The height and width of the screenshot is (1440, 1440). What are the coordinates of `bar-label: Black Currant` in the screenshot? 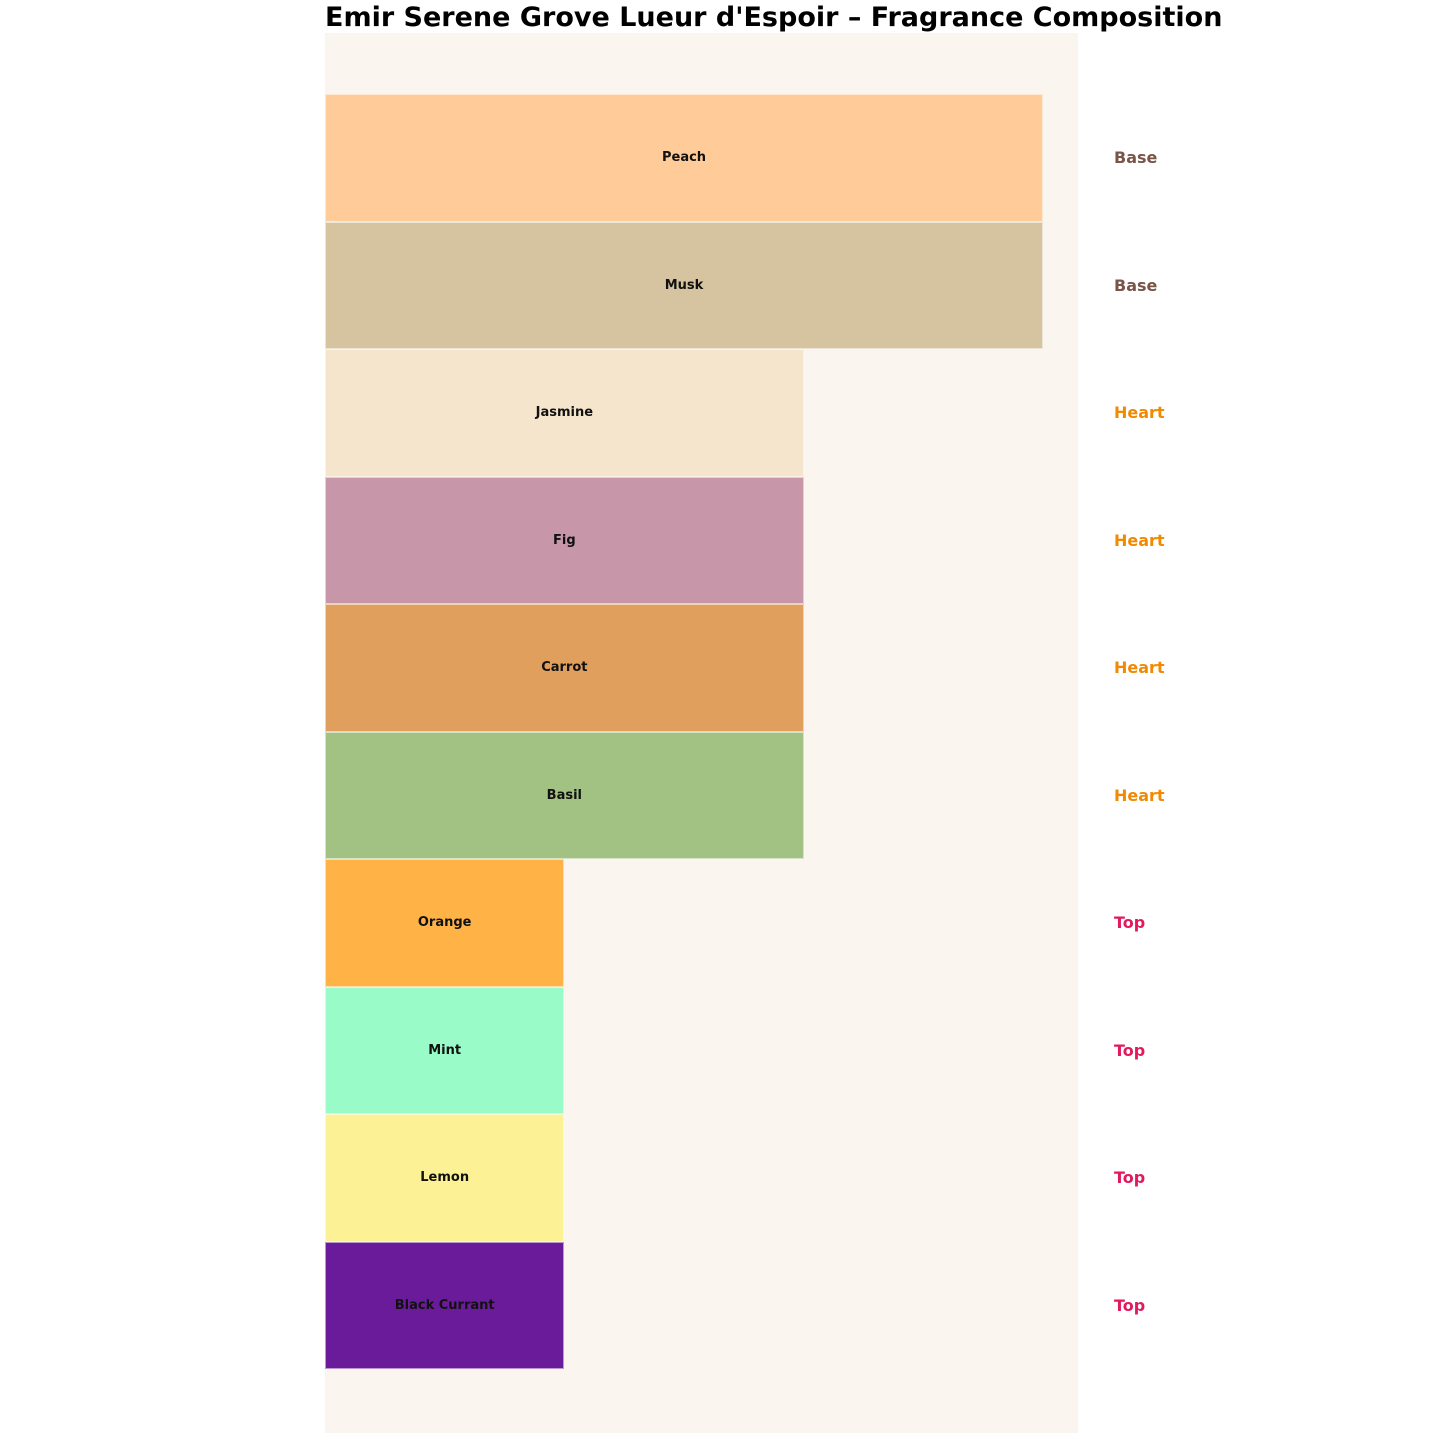 It's located at (444, 1305).